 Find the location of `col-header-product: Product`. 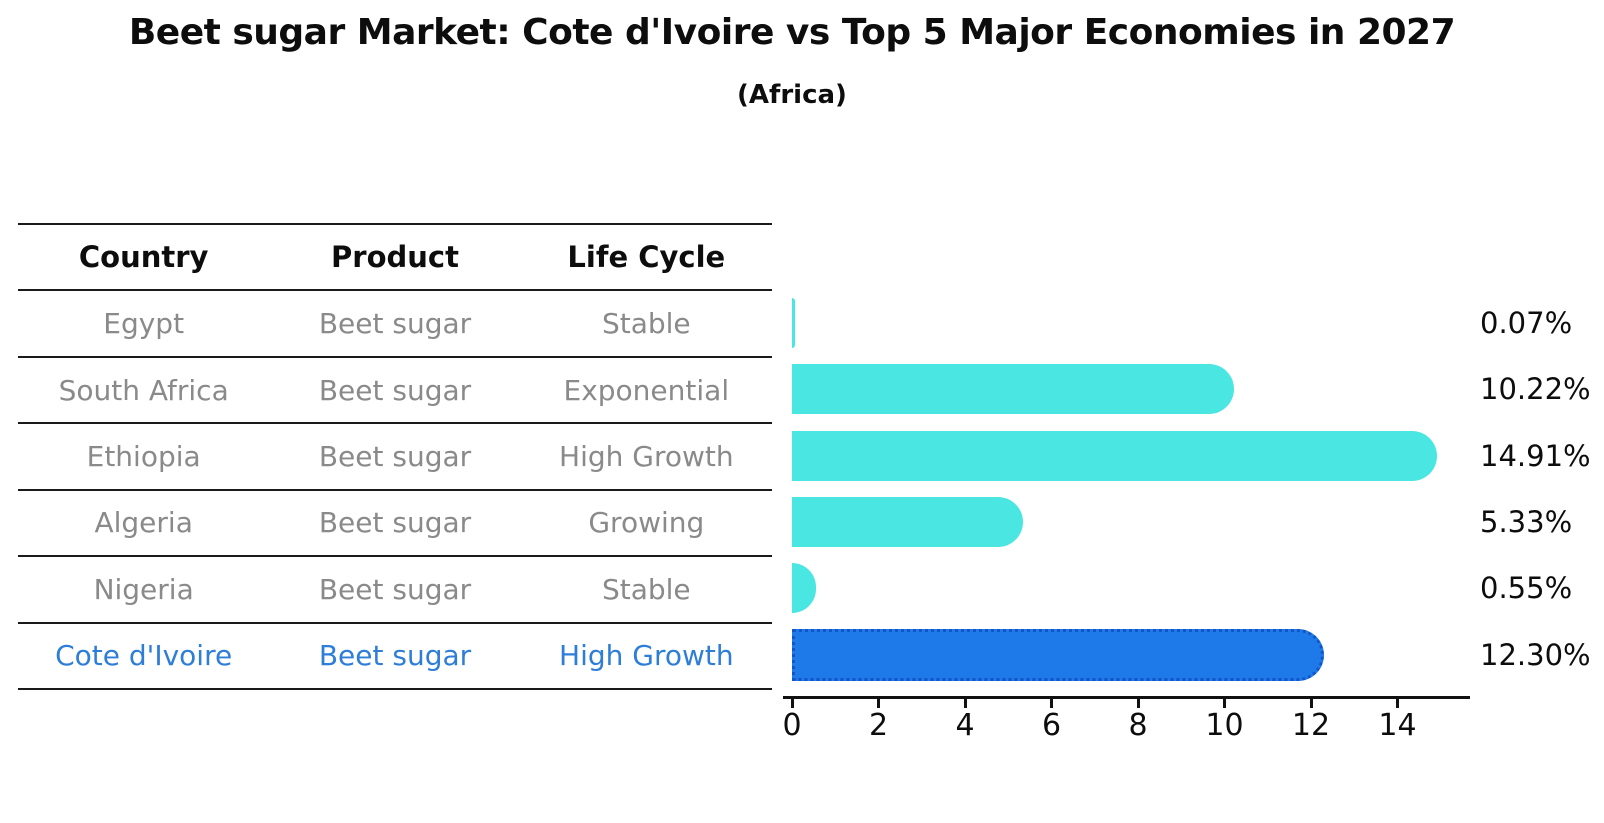

col-header-product: Product is located at coordinates (395, 257).